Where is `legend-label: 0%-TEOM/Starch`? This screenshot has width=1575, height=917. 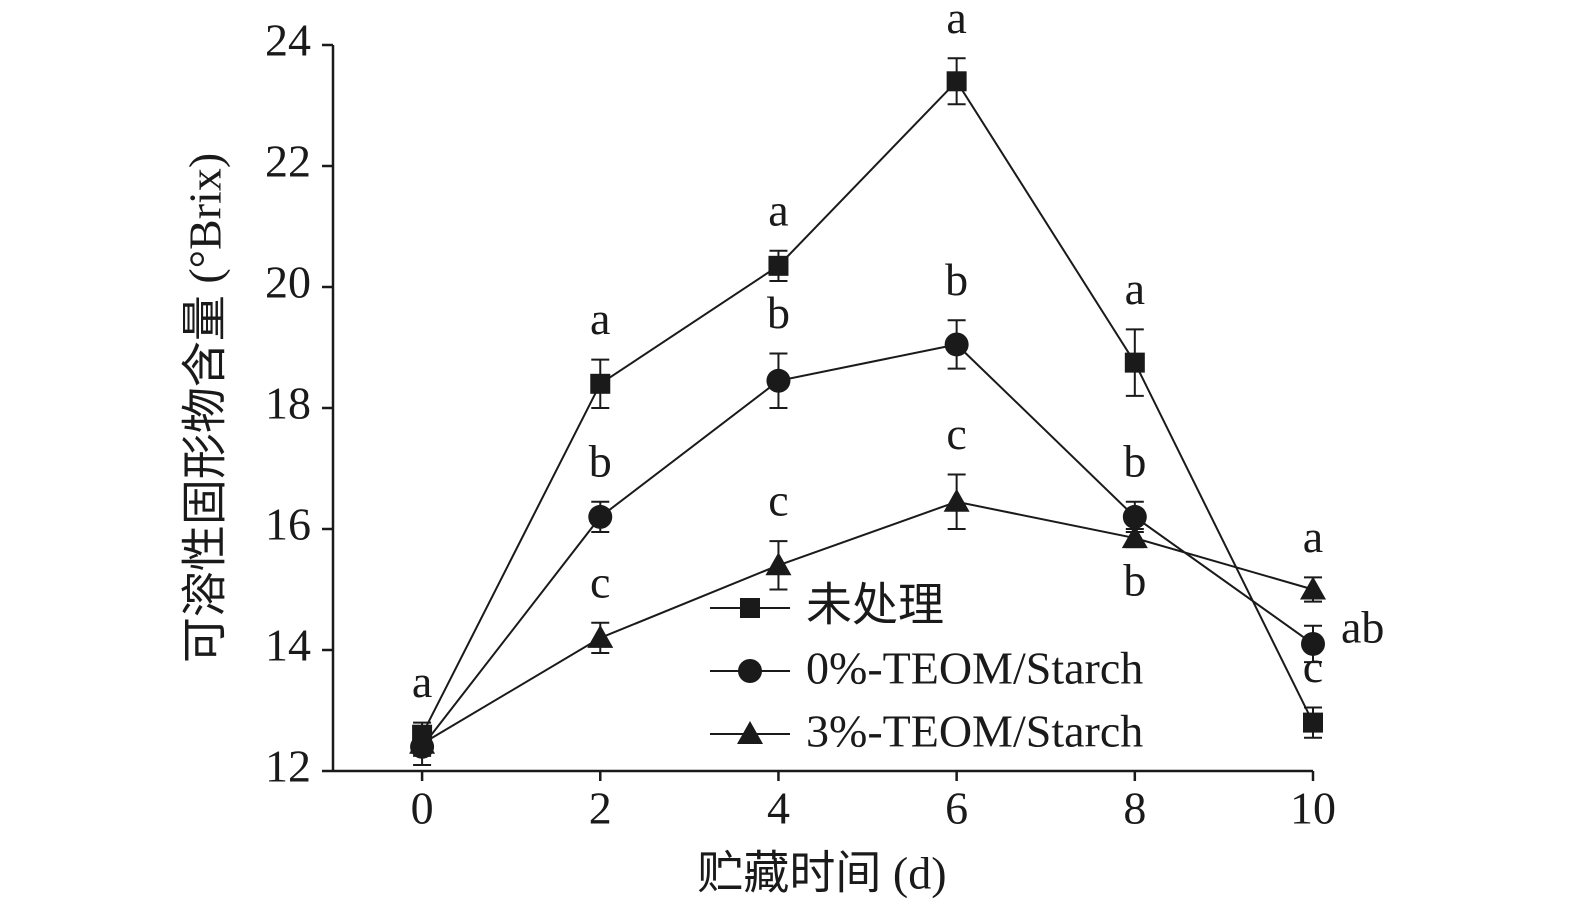 legend-label: 0%-TEOM/Starch is located at coordinates (974, 668).